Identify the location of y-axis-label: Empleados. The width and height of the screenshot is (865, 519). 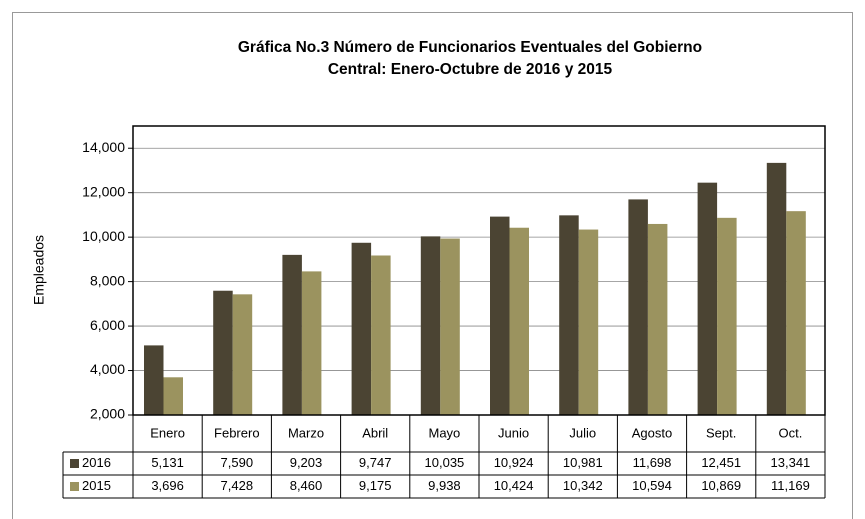
(39, 270).